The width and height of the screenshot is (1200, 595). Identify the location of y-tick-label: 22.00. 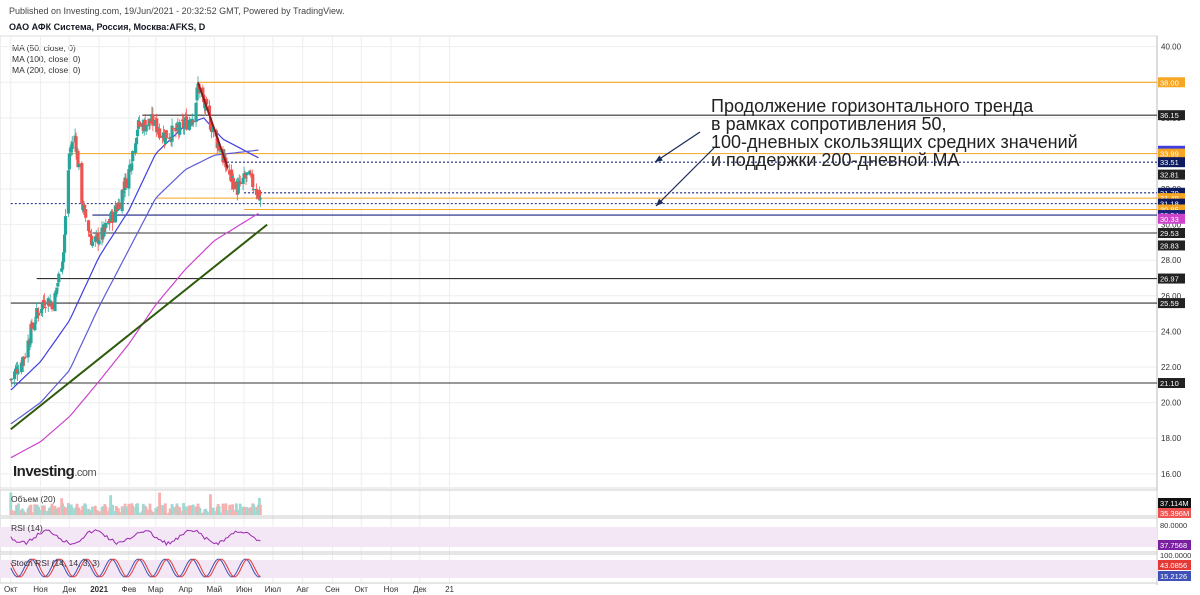
(1171, 367).